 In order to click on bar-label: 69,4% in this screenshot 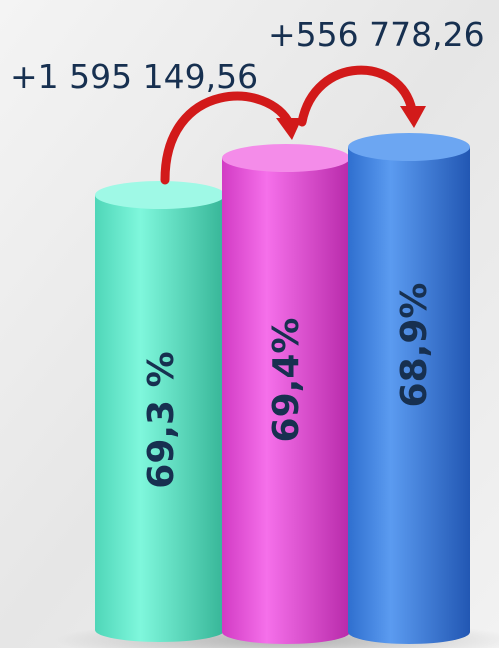, I will do `click(286, 380)`.